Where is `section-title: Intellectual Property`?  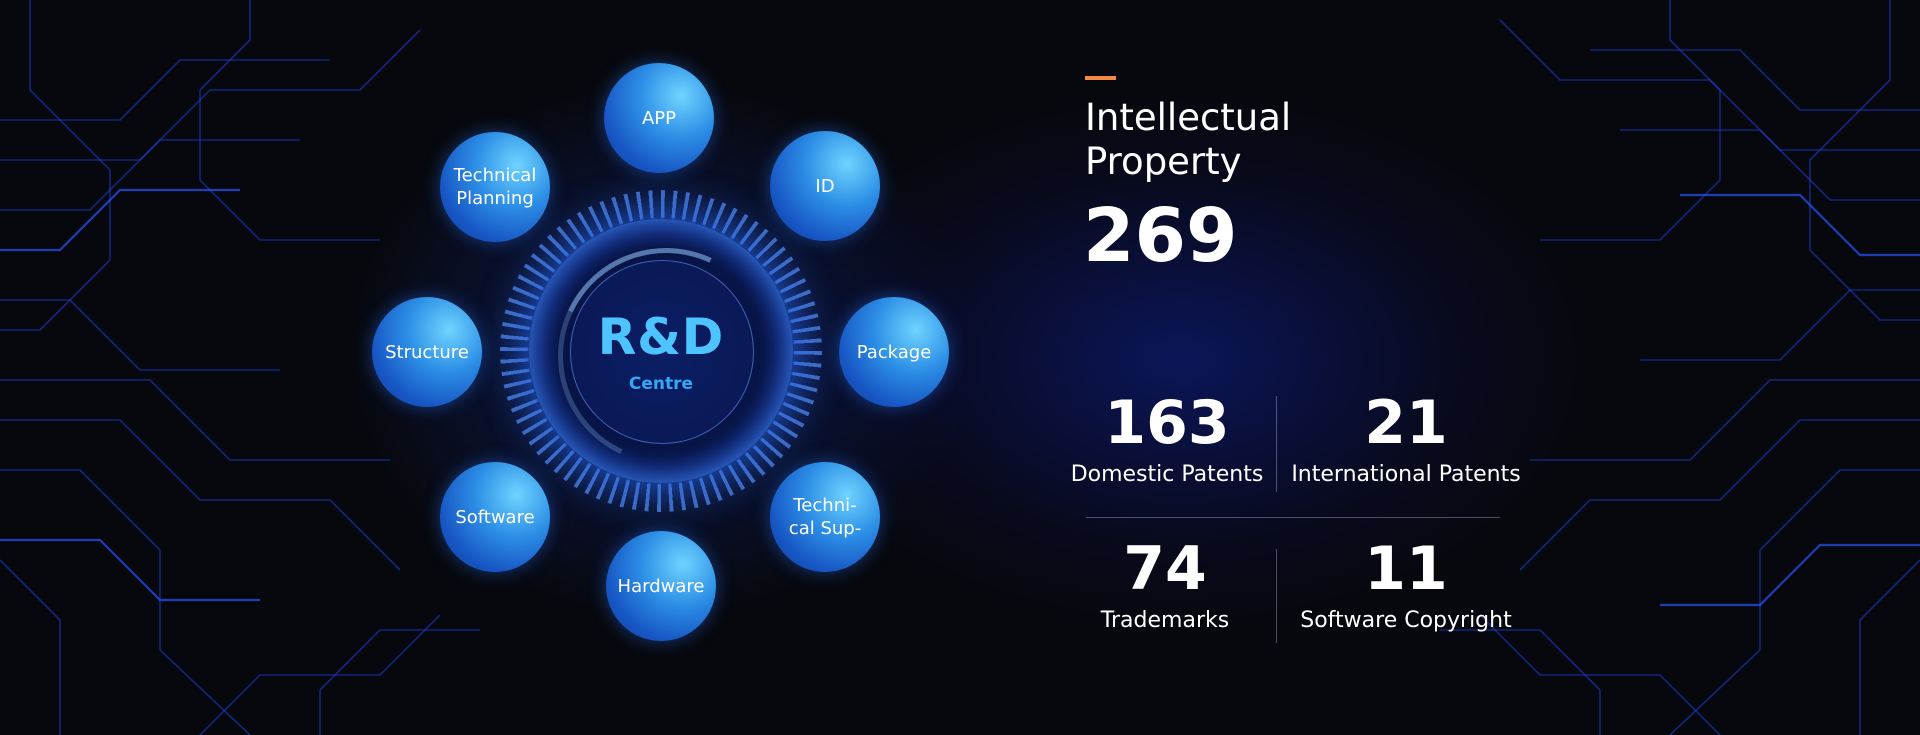 section-title: Intellectual Property is located at coordinates (1188, 139).